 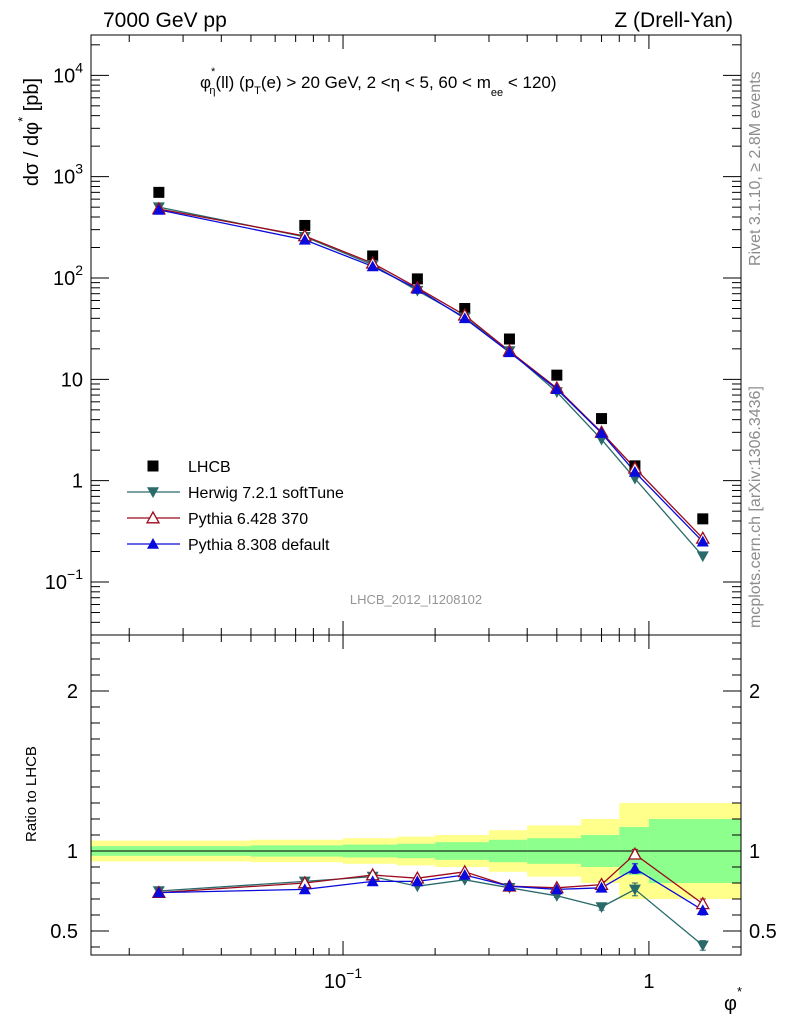 I want to click on mcplots-source-label: mcplots.cern.ch [arXiv:1306.3436], so click(x=755, y=507).